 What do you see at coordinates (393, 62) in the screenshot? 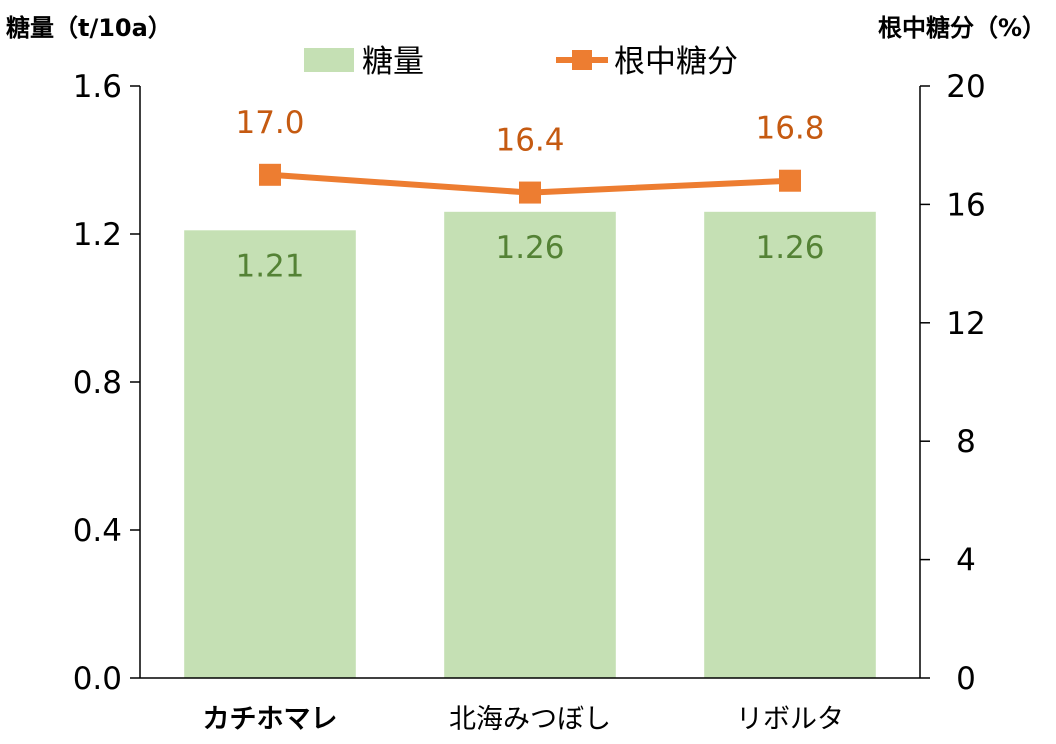
I see `legend-label-sugar-yield: 糖量` at bounding box center [393, 62].